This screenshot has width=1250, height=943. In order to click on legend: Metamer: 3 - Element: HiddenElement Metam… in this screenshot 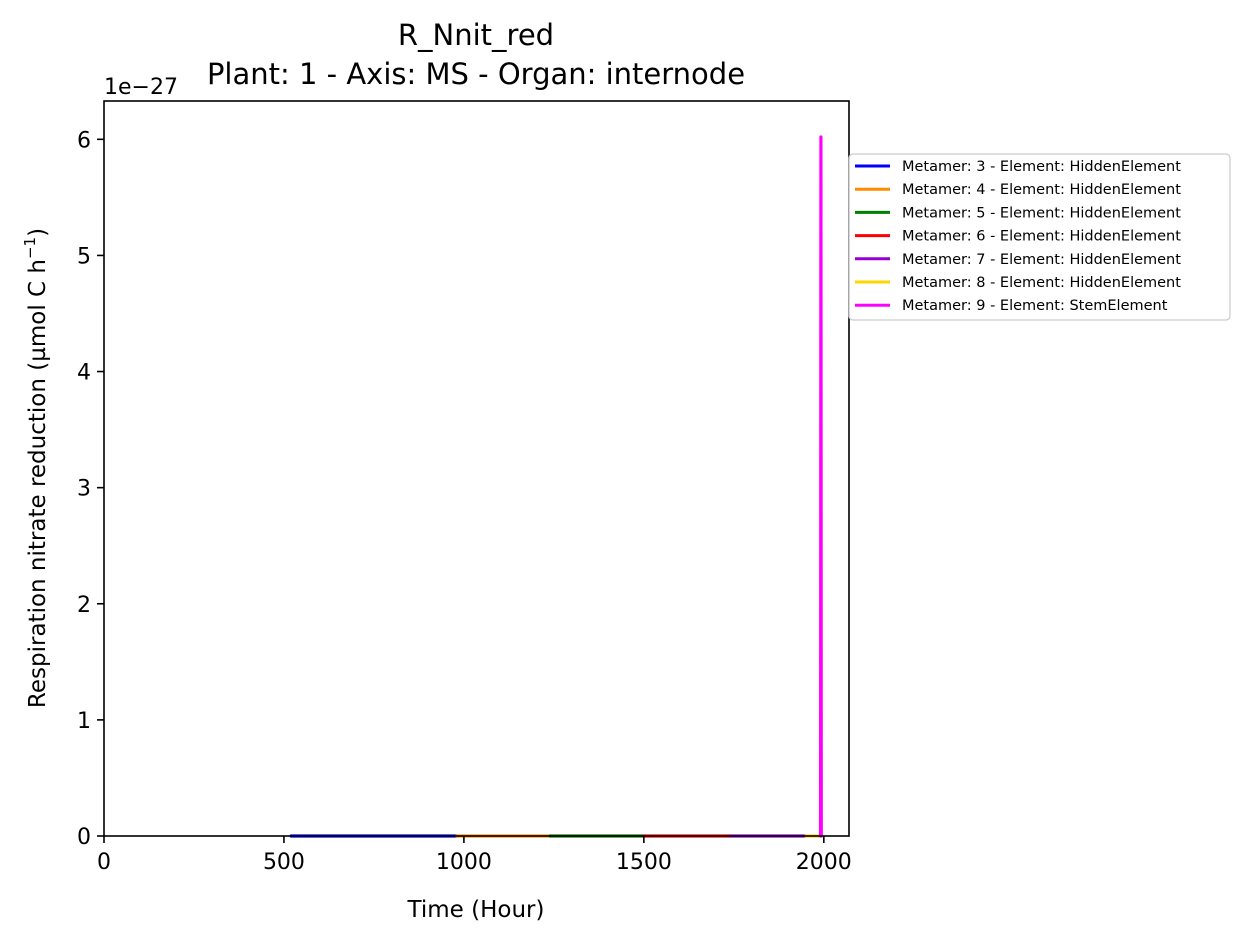, I will do `click(1039, 237)`.